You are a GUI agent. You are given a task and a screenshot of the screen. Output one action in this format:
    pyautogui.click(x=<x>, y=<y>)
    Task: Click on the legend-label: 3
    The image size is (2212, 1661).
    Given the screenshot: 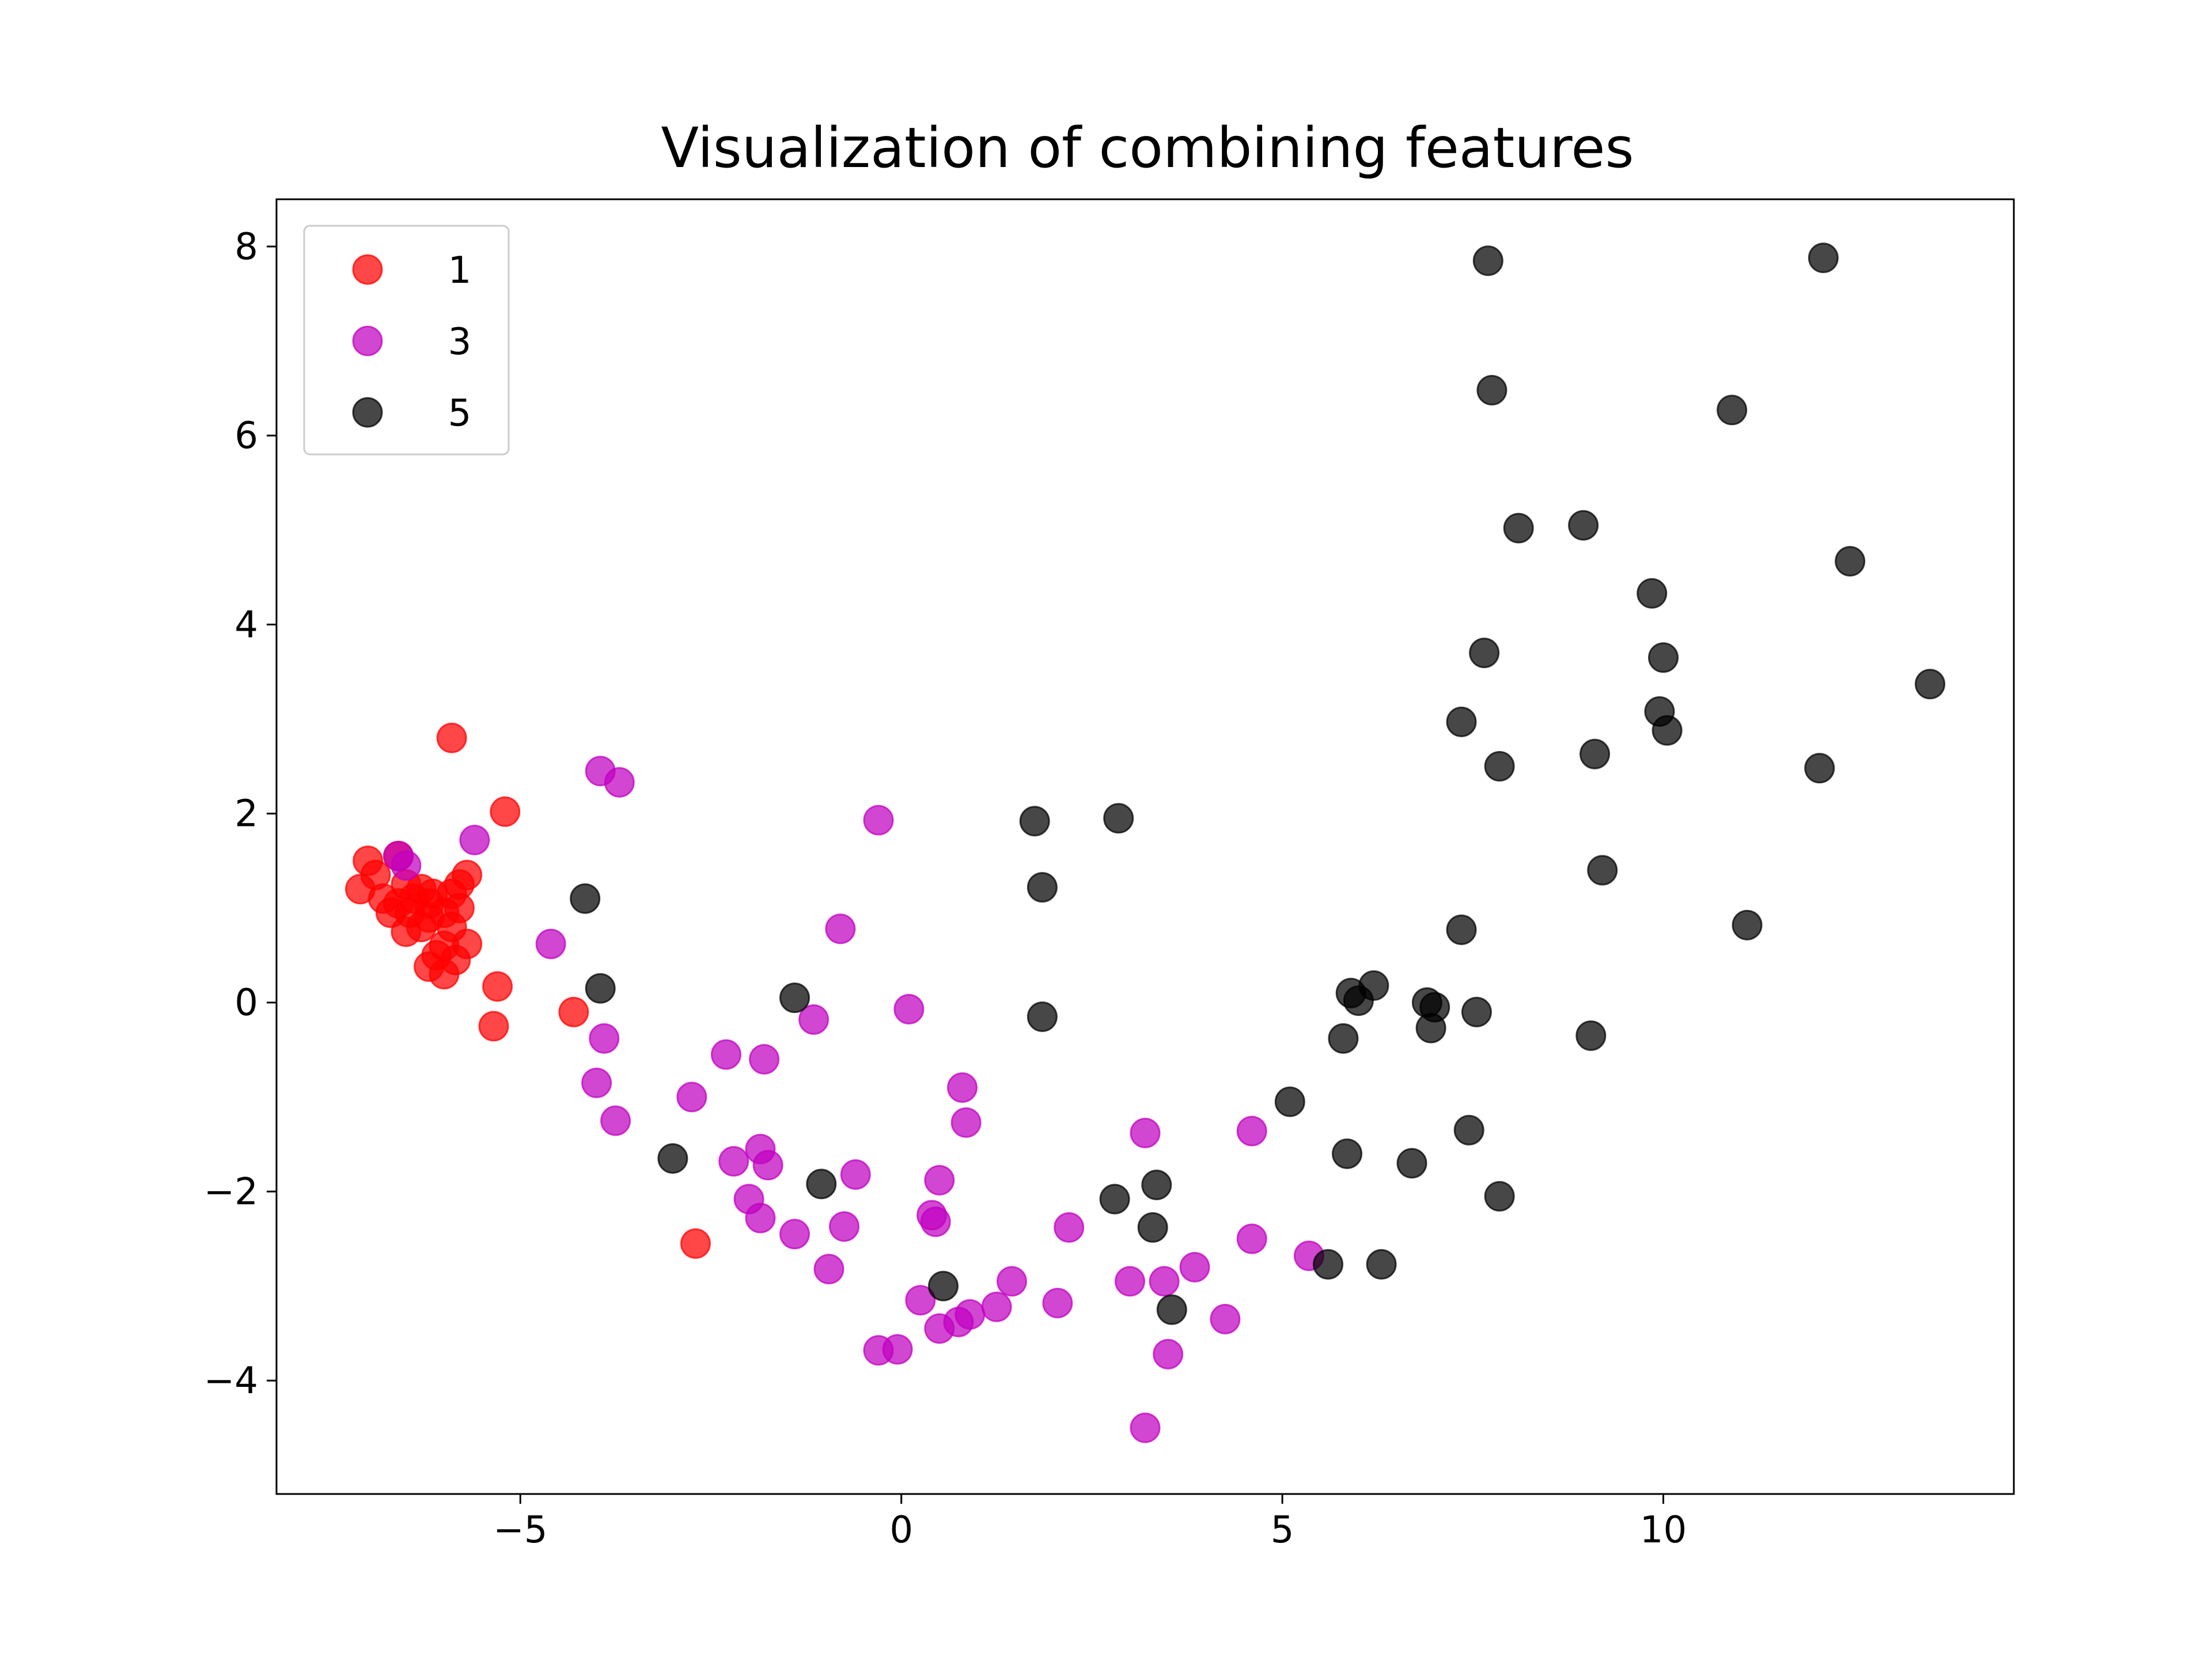 What is the action you would take?
    pyautogui.click(x=460, y=342)
    